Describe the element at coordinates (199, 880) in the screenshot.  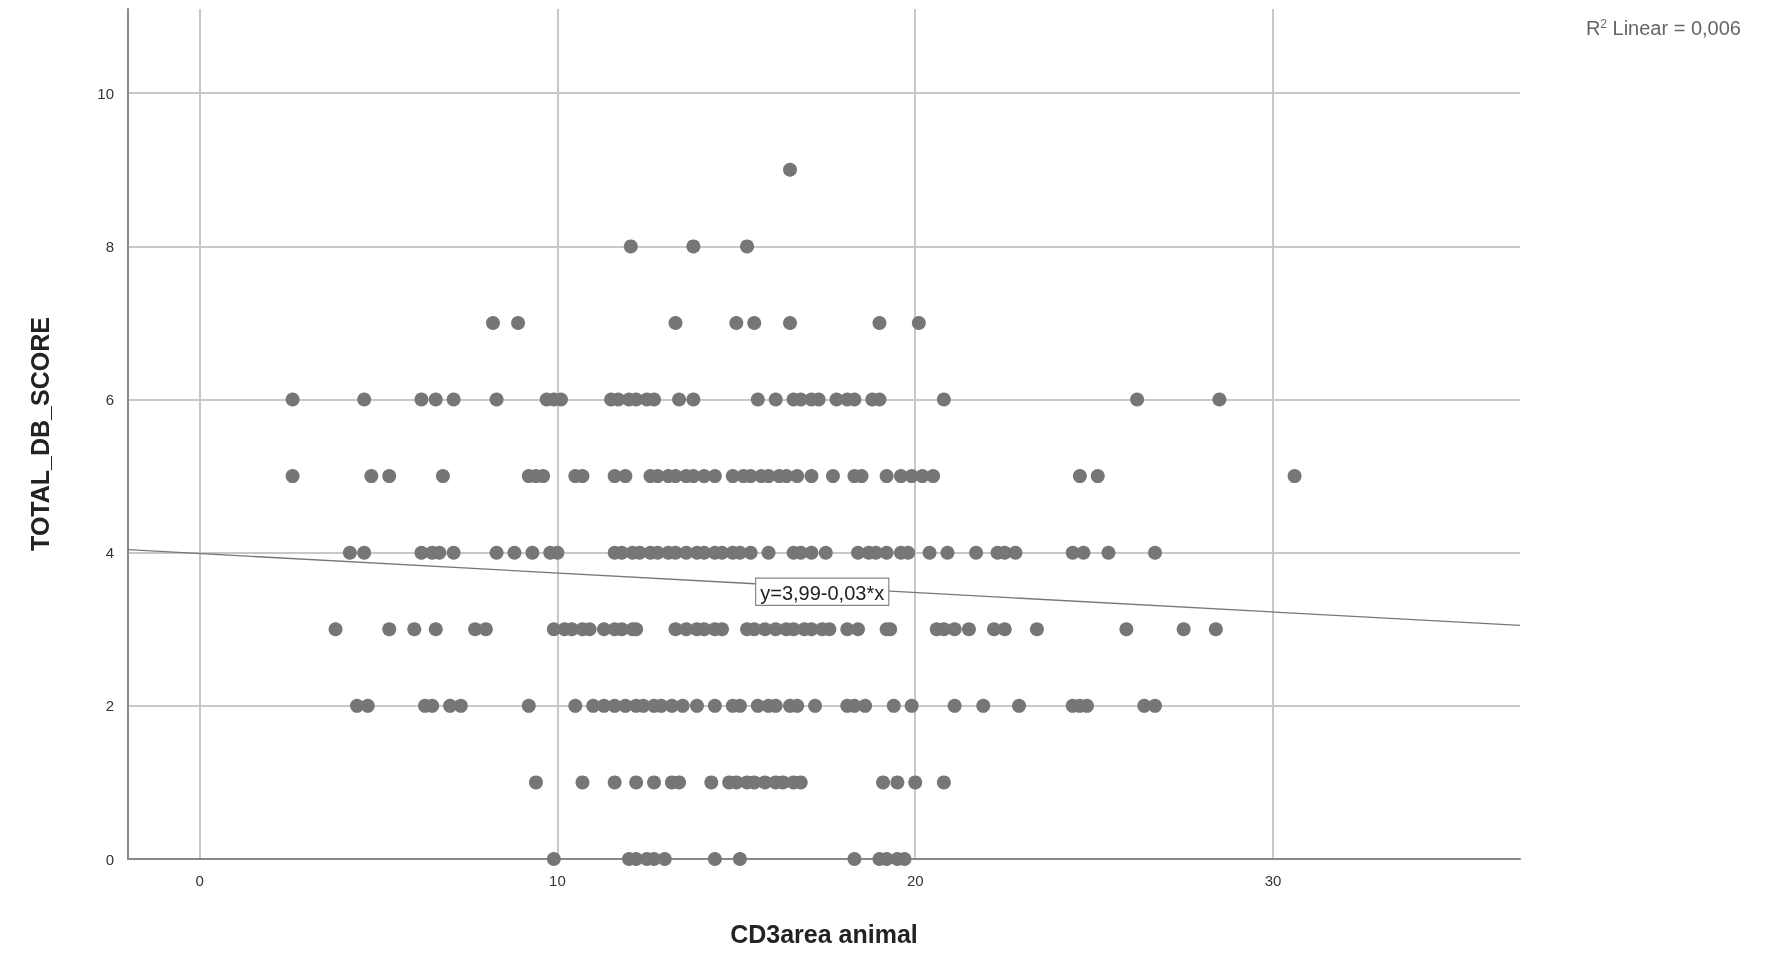
I see `x-tick-label: 0` at that location.